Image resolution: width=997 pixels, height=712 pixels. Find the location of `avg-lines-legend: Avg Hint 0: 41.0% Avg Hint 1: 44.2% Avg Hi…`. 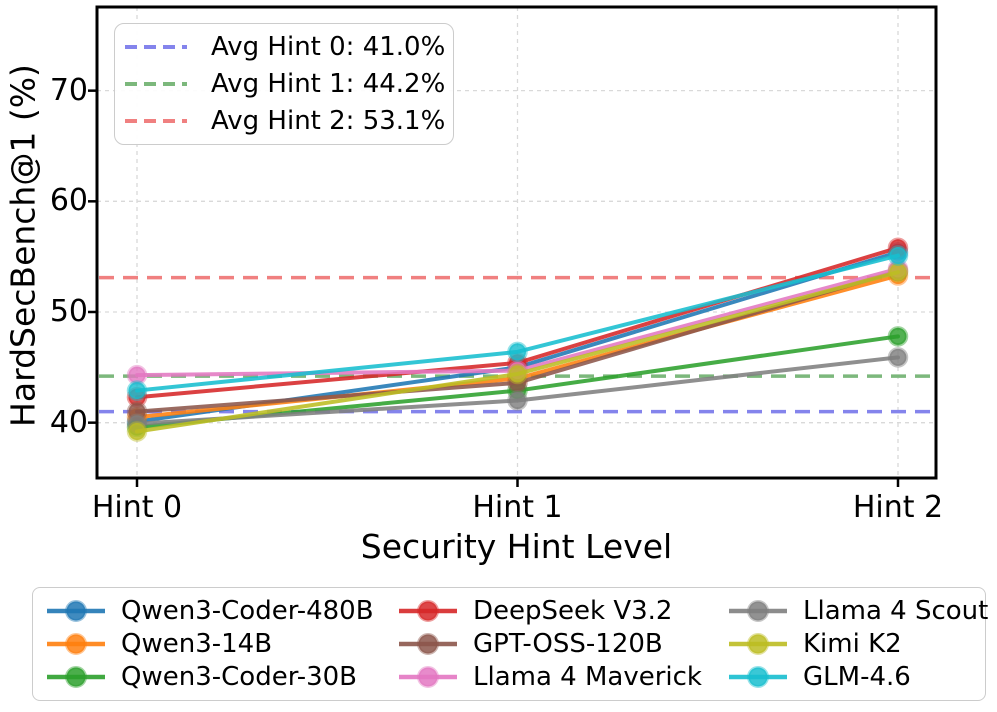

avg-lines-legend: Avg Hint 0: 41.0% Avg Hint 1: 44.2% Avg Hi… is located at coordinates (284, 84).